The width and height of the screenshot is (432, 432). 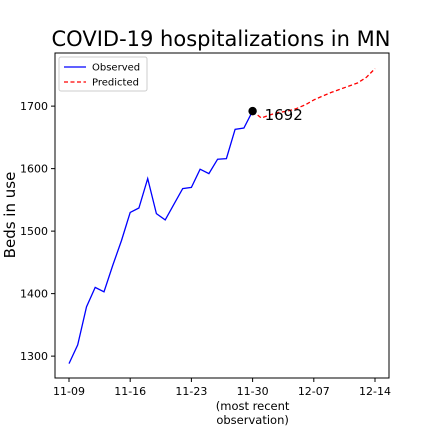 What do you see at coordinates (191, 391) in the screenshot?
I see `x-tick-label: 11-23` at bounding box center [191, 391].